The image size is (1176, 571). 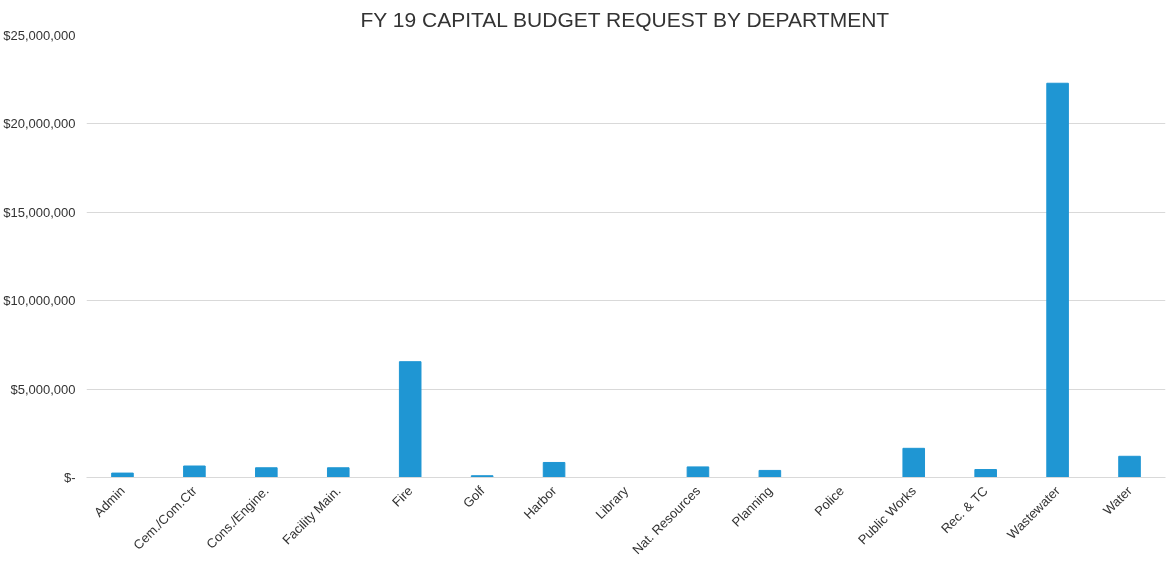 I want to click on chart-title: FY 19 CAPITAL BUDGET REQUEST BY DEPARTMENT, so click(x=625, y=19).